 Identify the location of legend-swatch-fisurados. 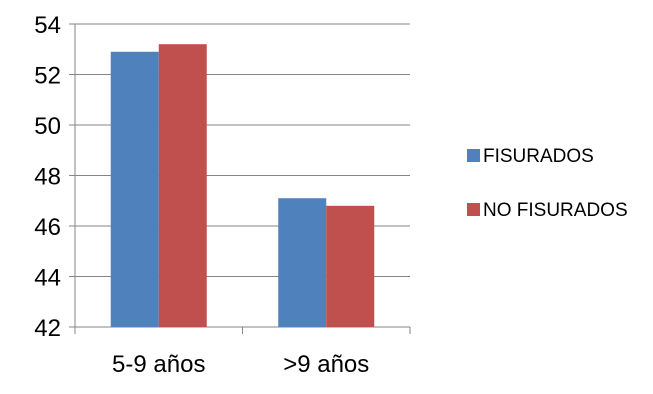
(473, 155).